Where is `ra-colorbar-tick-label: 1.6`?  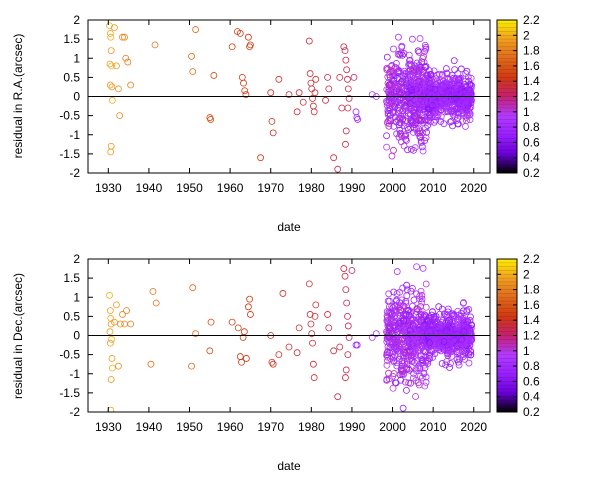 ra-colorbar-tick-label: 1.6 is located at coordinates (531, 66).